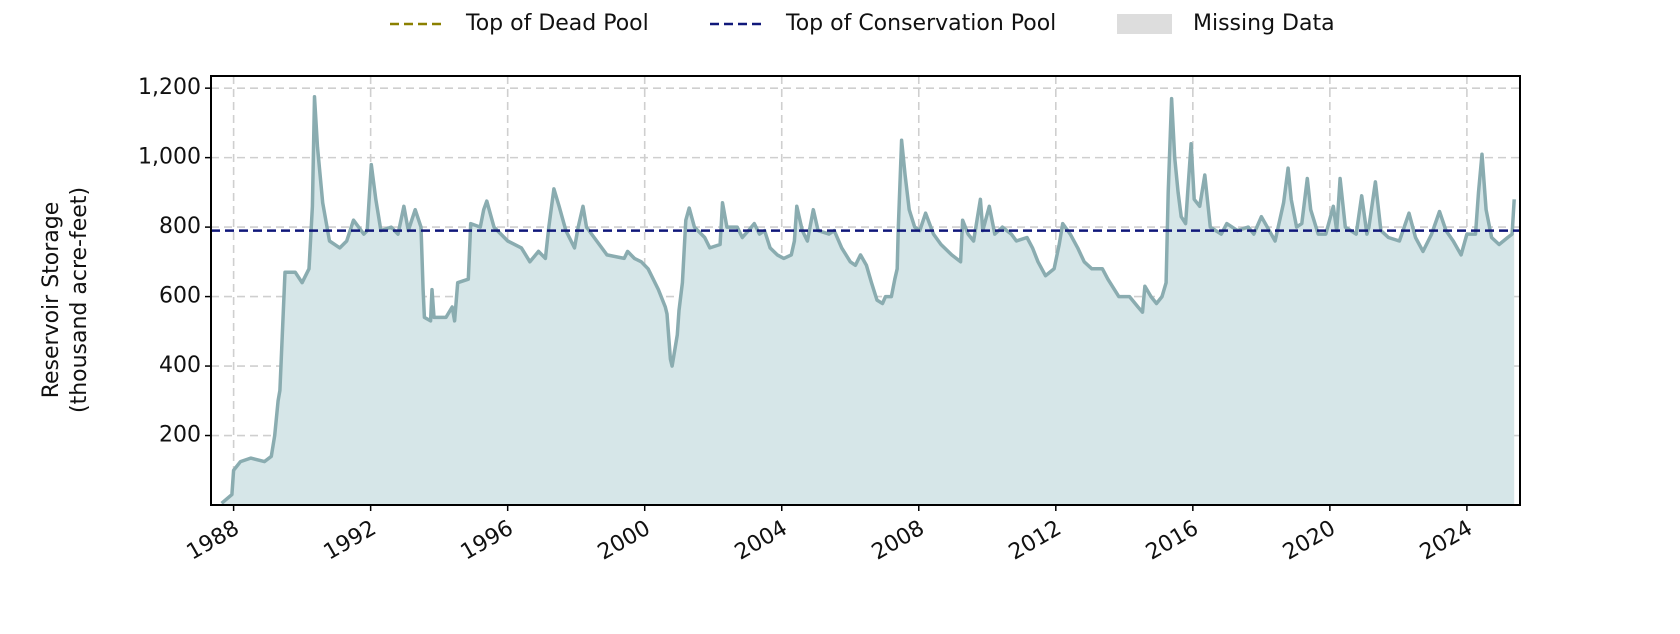 The width and height of the screenshot is (1680, 634). What do you see at coordinates (1144, 24) in the screenshot?
I see `legend-swatch` at bounding box center [1144, 24].